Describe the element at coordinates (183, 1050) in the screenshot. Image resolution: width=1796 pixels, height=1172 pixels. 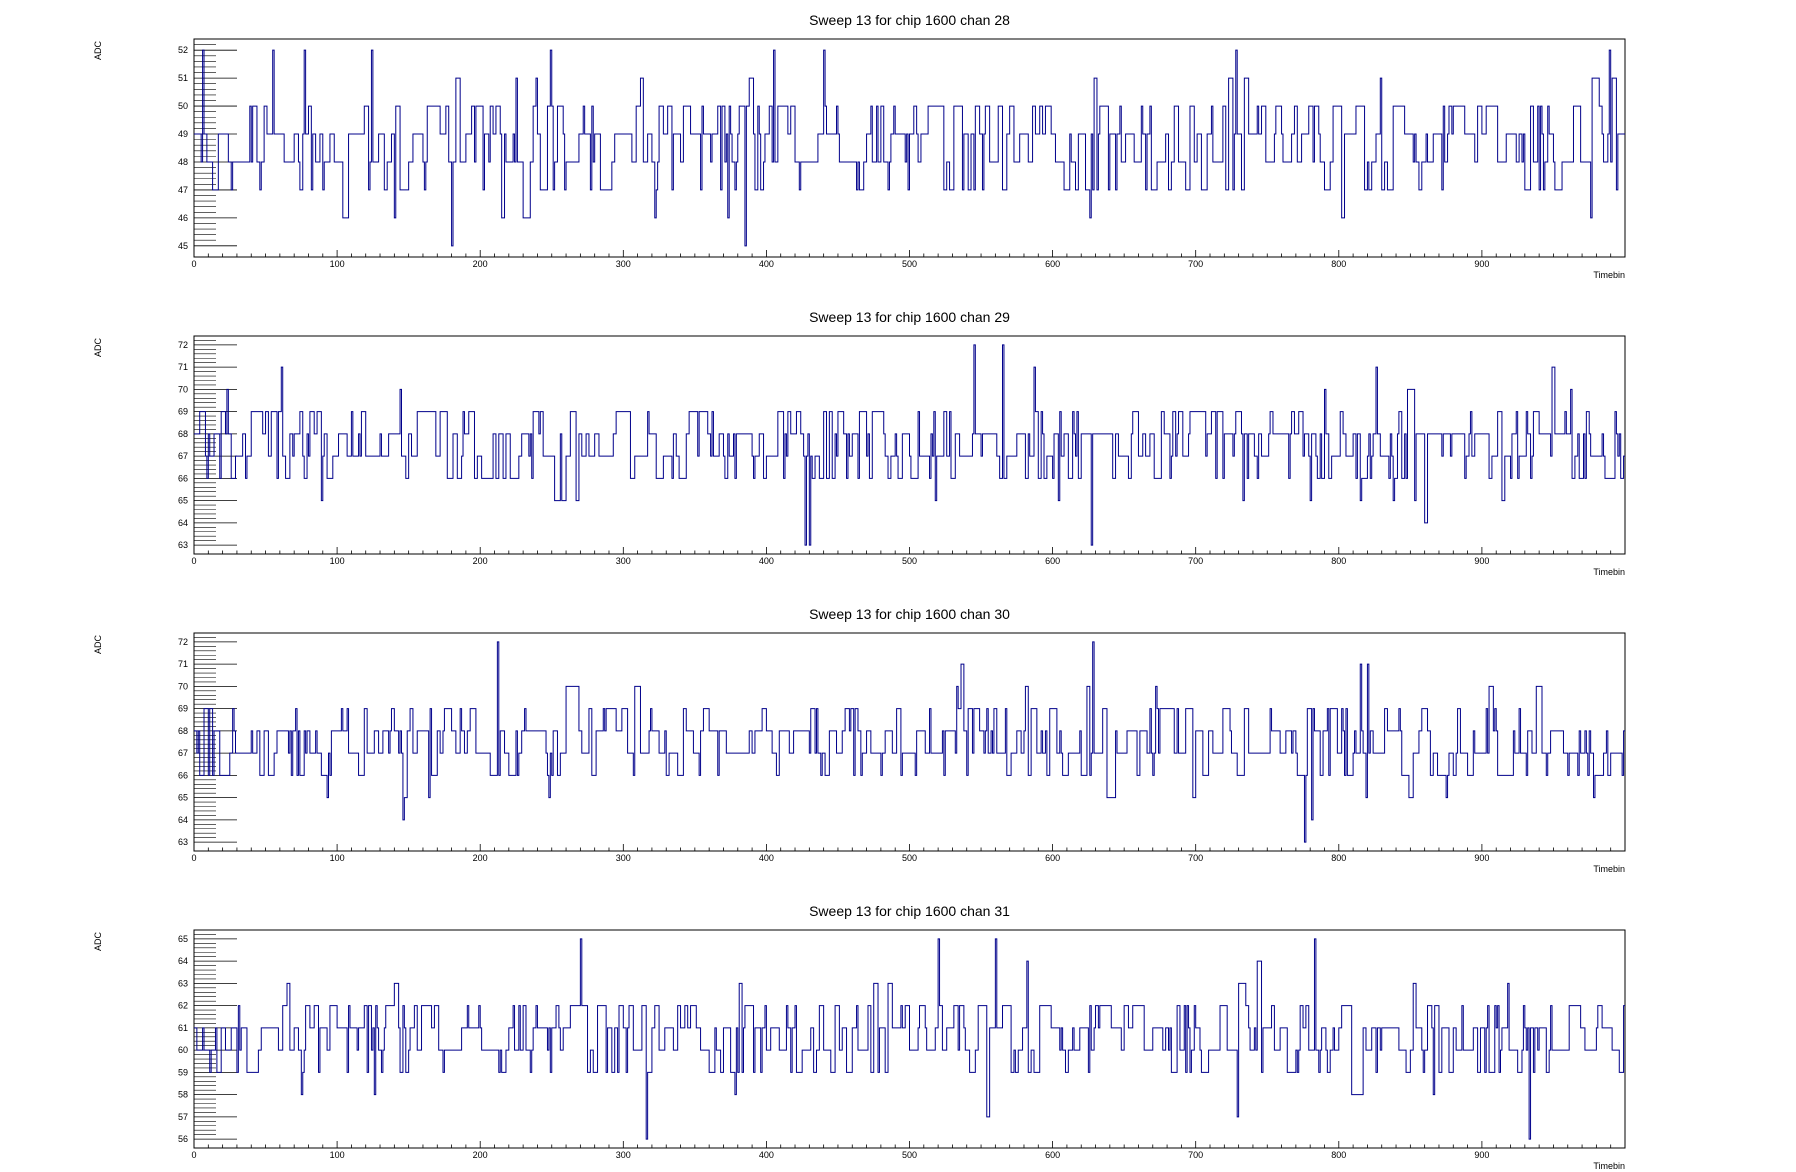
I see `y-tick-label: 60` at that location.